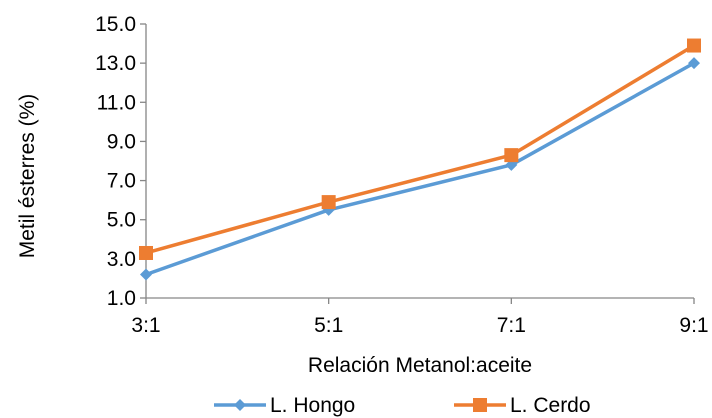 Image resolution: width=712 pixels, height=418 pixels. I want to click on y-tick-label: 5.0, so click(121, 220).